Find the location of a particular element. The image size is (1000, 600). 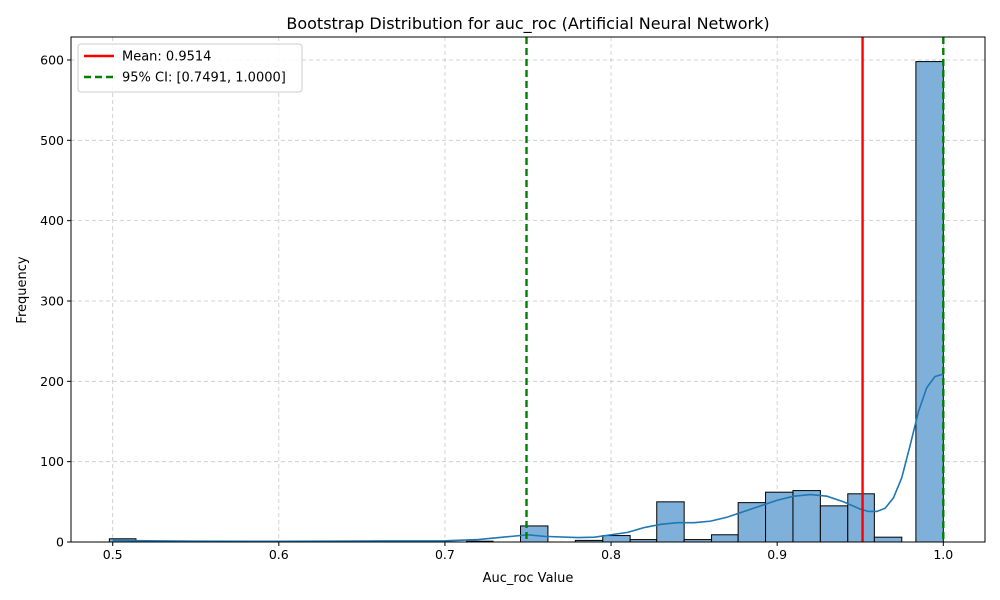

x-tick-label: 1.0 is located at coordinates (943, 554).